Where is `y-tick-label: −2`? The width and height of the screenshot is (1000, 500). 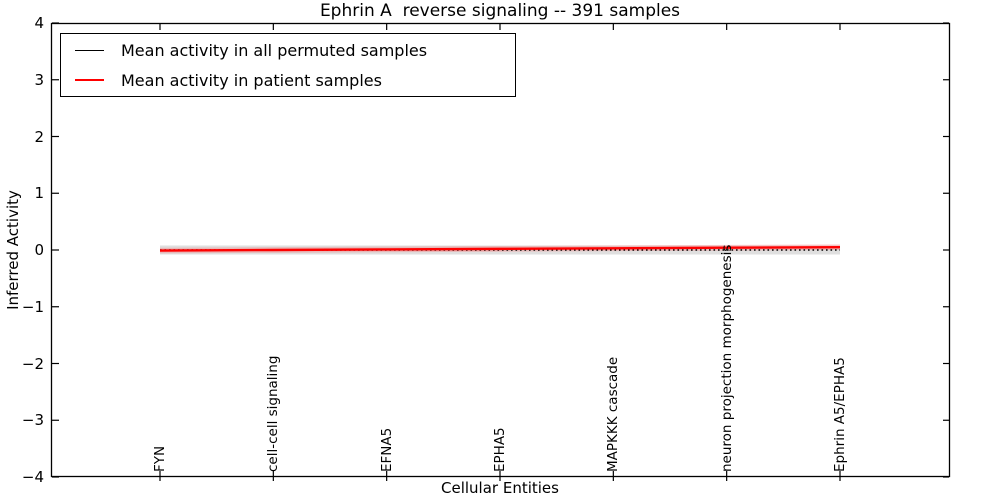
y-tick-label: −2 is located at coordinates (32, 363).